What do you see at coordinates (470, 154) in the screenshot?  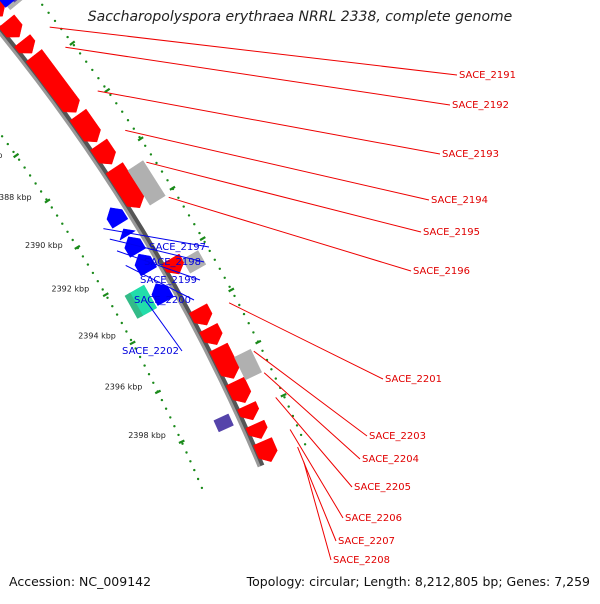 I see `gene-label-sace-2193: SACE_2193` at bounding box center [470, 154].